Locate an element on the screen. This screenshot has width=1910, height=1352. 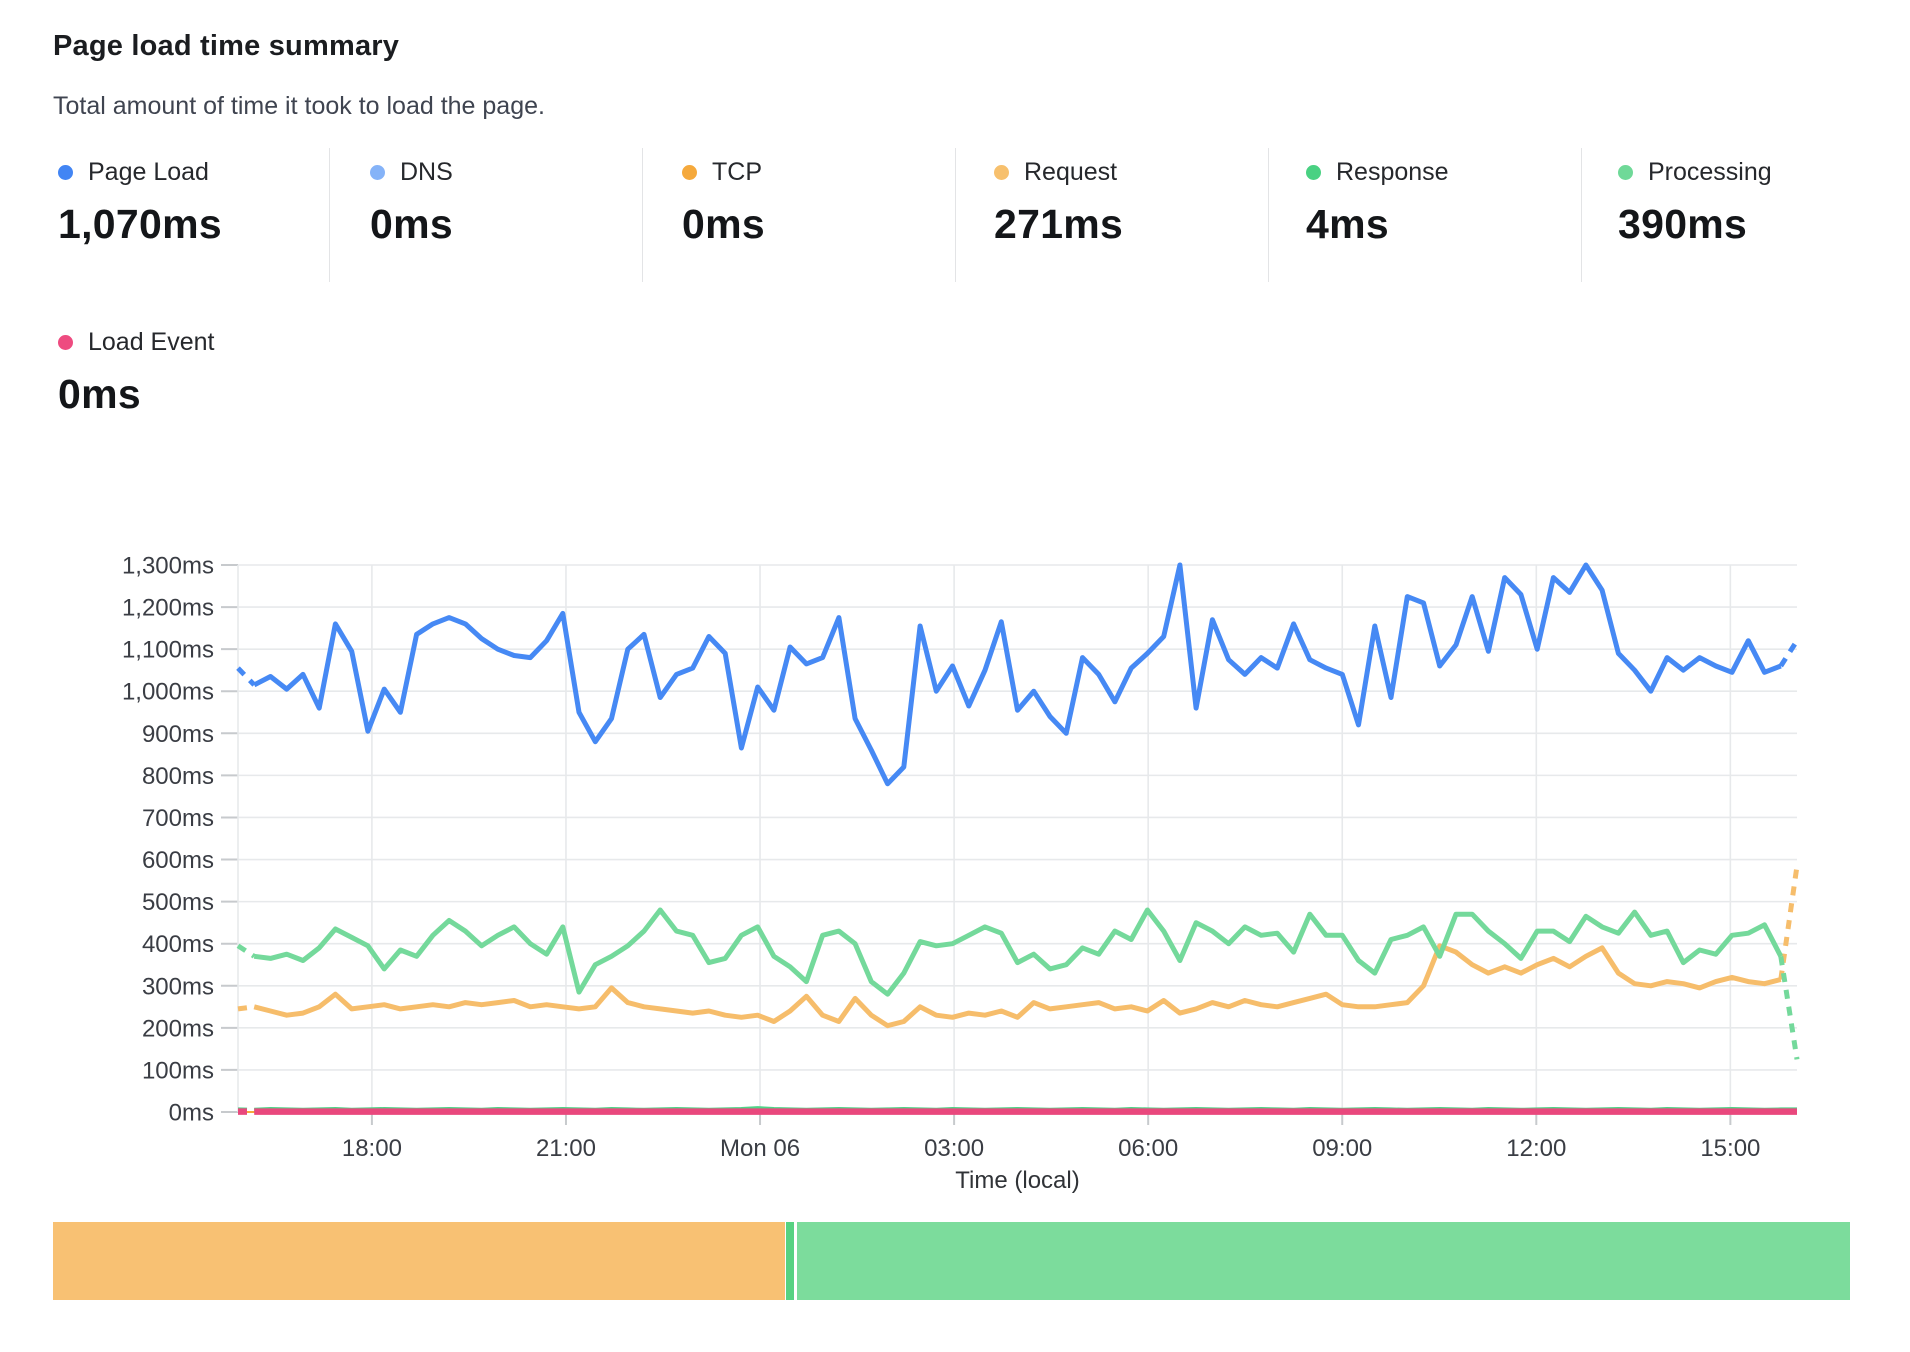
legend-item-header: Load Event is located at coordinates (136, 342).